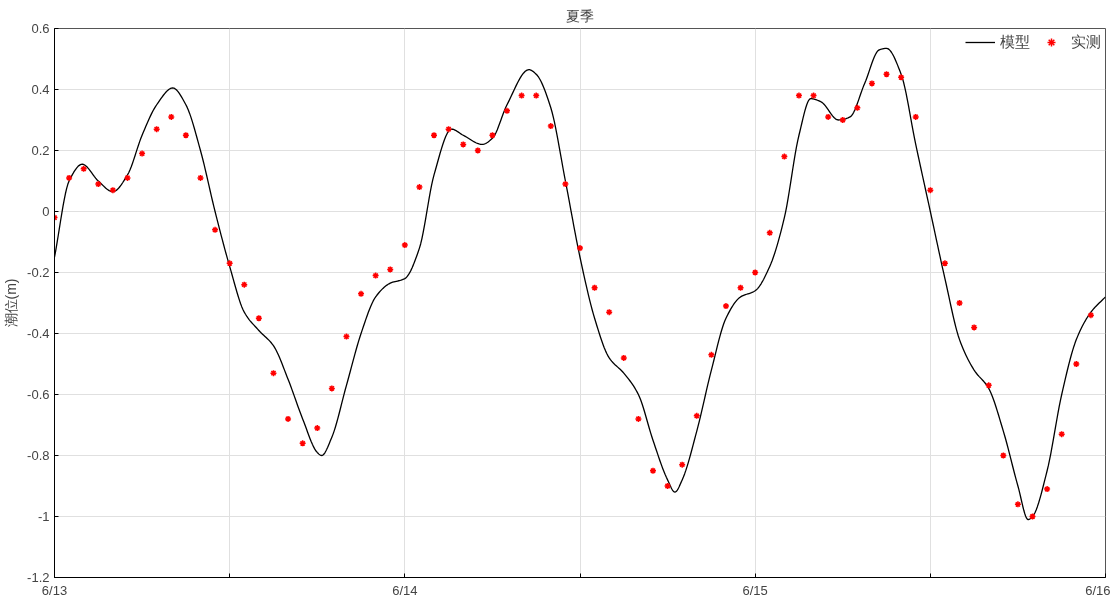 This screenshot has height=605, width=1118. Describe the element at coordinates (11, 303) in the screenshot. I see `y-axis-title: 潮位(m)` at that location.